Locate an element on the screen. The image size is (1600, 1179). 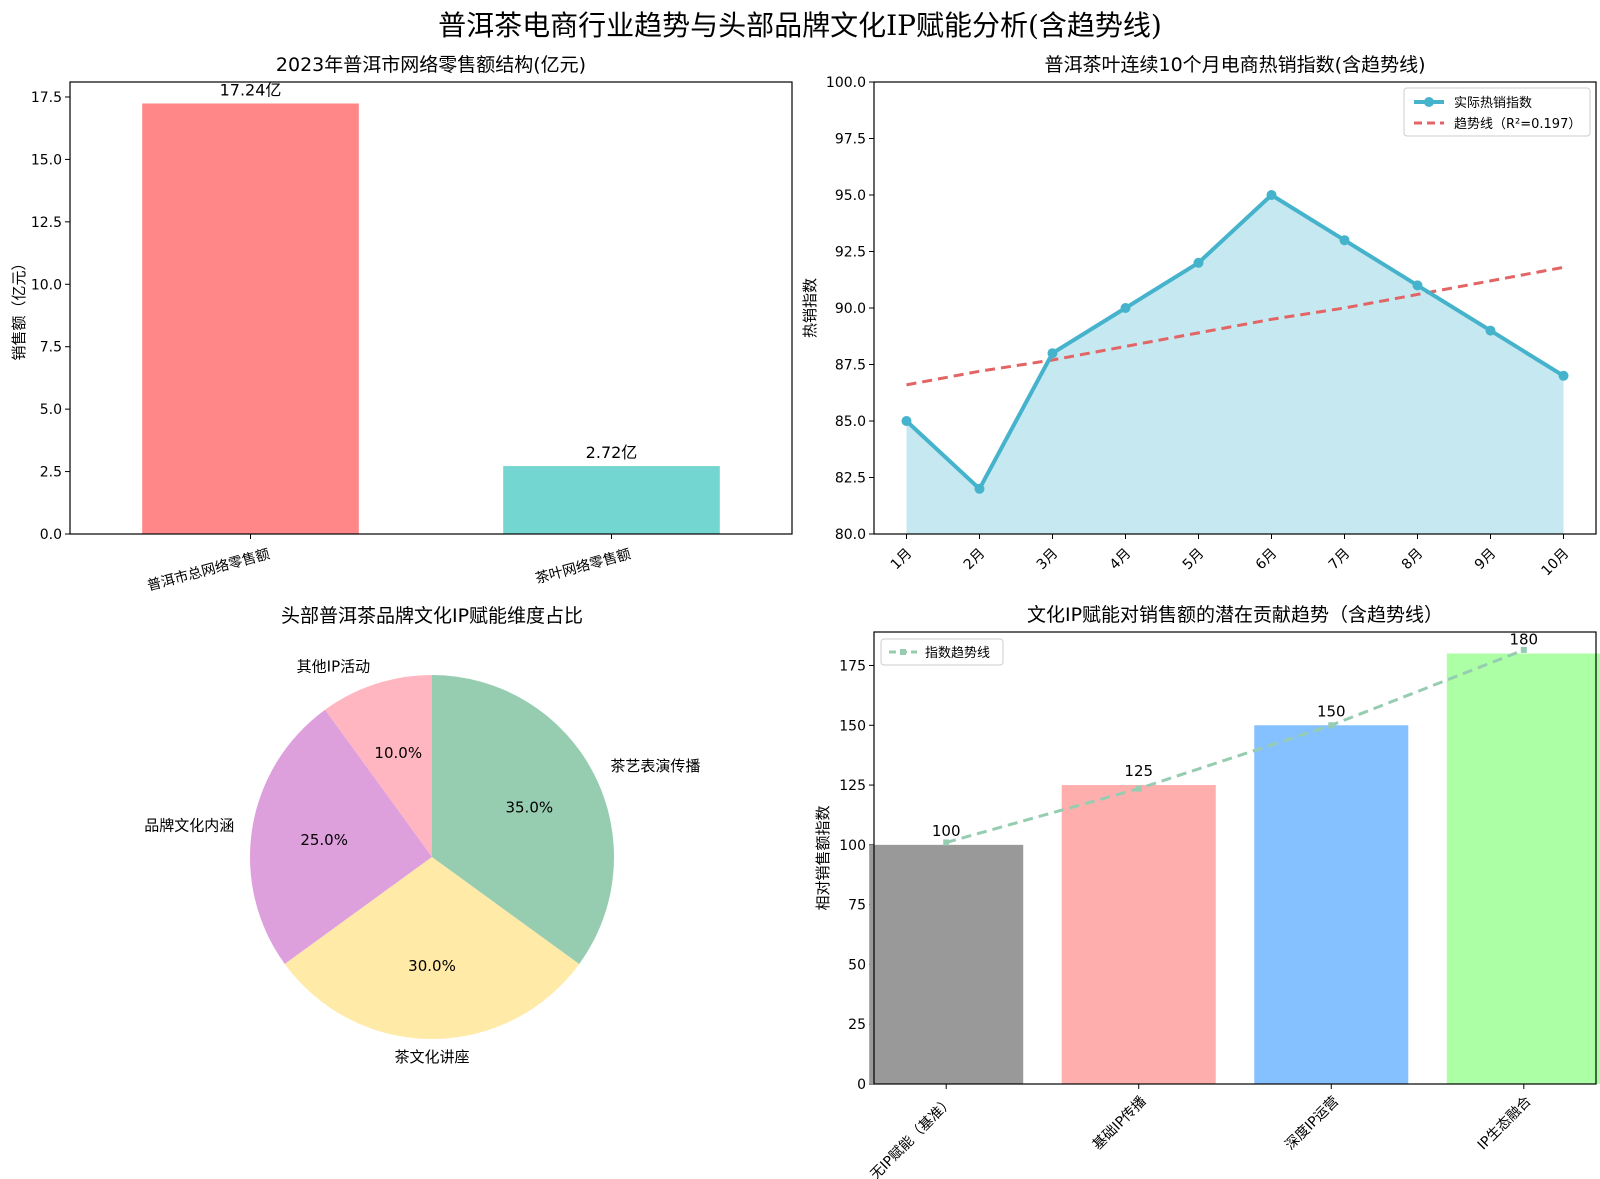
chart3-pct-label: 25.0% is located at coordinates (324, 840).